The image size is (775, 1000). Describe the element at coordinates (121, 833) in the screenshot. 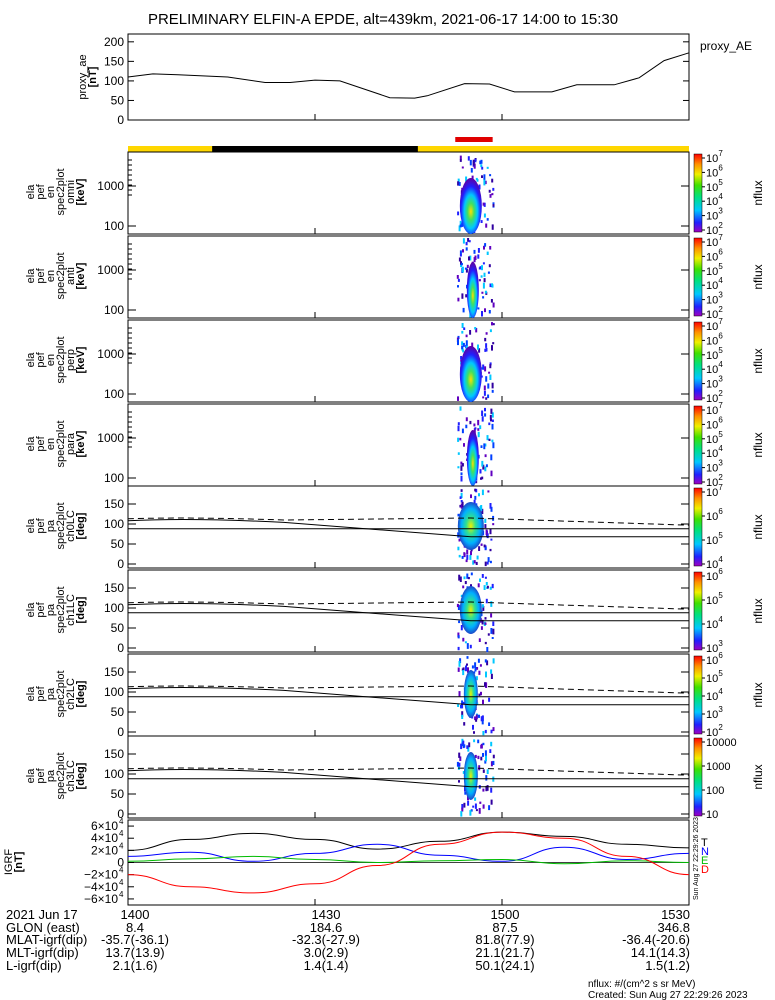

I see `igrf-ytick-exp: 4` at that location.